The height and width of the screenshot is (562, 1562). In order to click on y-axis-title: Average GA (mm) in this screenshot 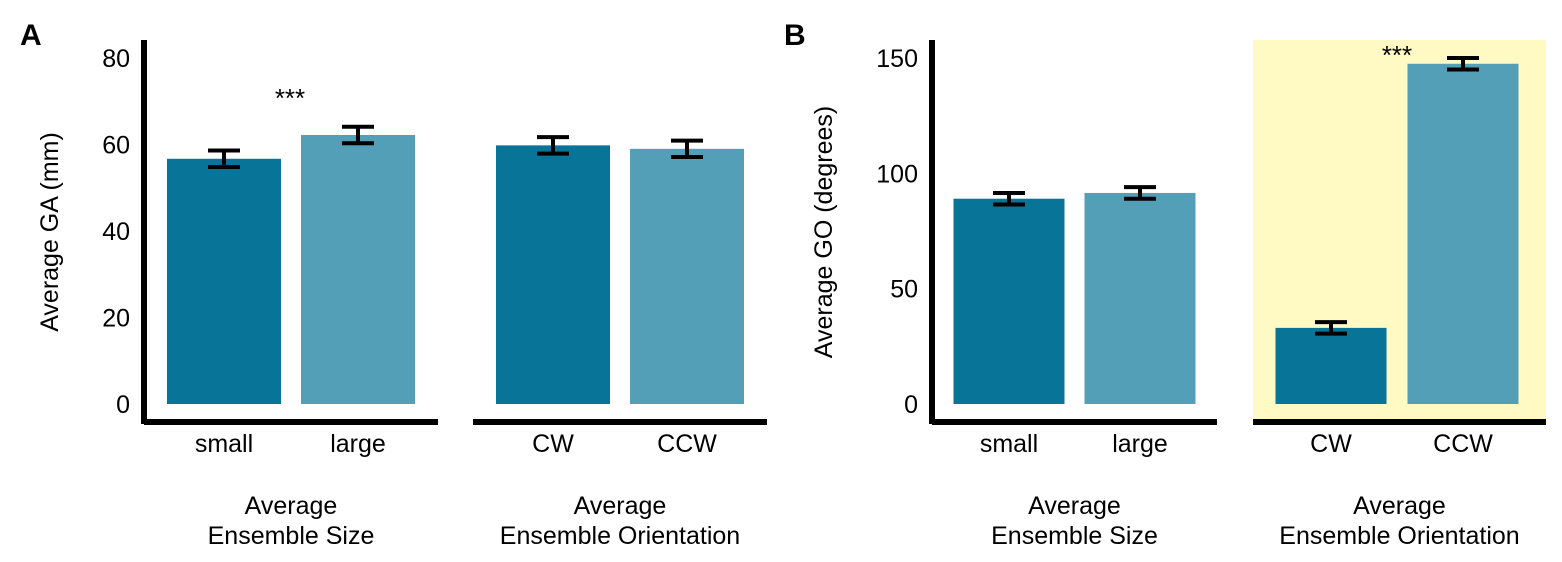, I will do `click(50, 232)`.